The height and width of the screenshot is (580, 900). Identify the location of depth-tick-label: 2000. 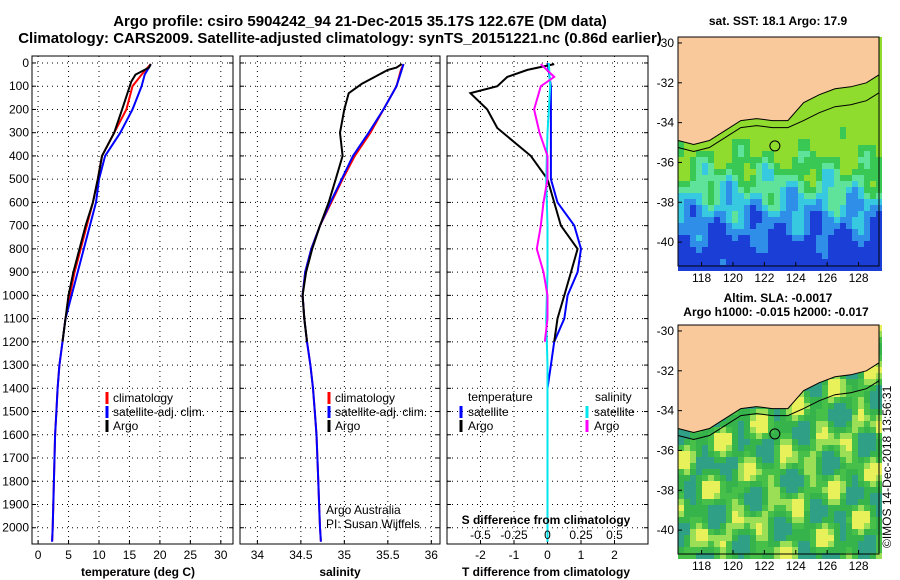
(15, 528).